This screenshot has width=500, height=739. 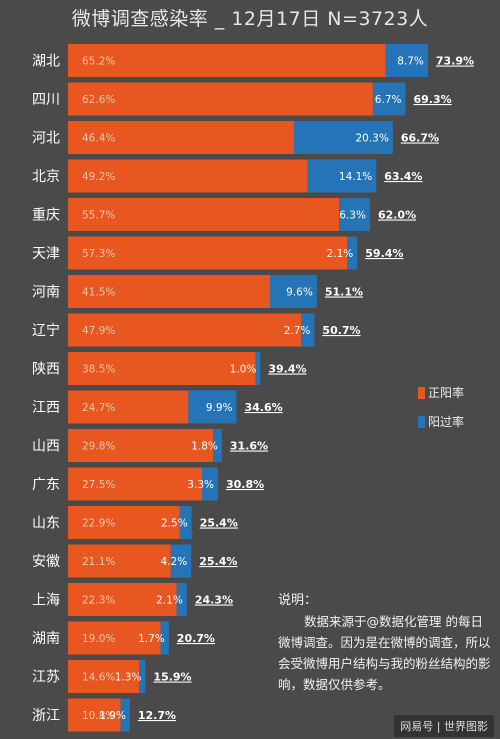 I want to click on data-label-positive: 49.2%, so click(x=98, y=177).